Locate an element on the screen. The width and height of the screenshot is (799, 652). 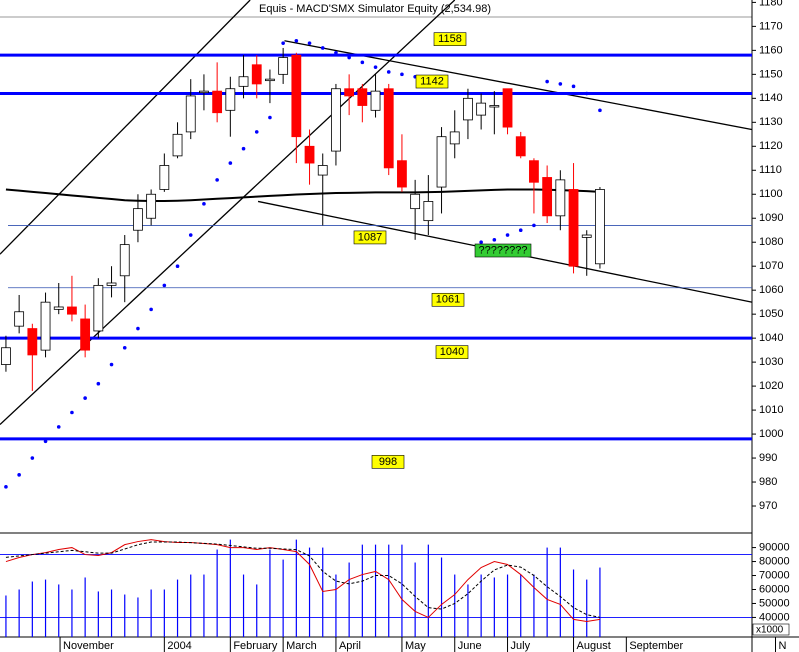
scale-label-box is located at coordinates (771, 629).